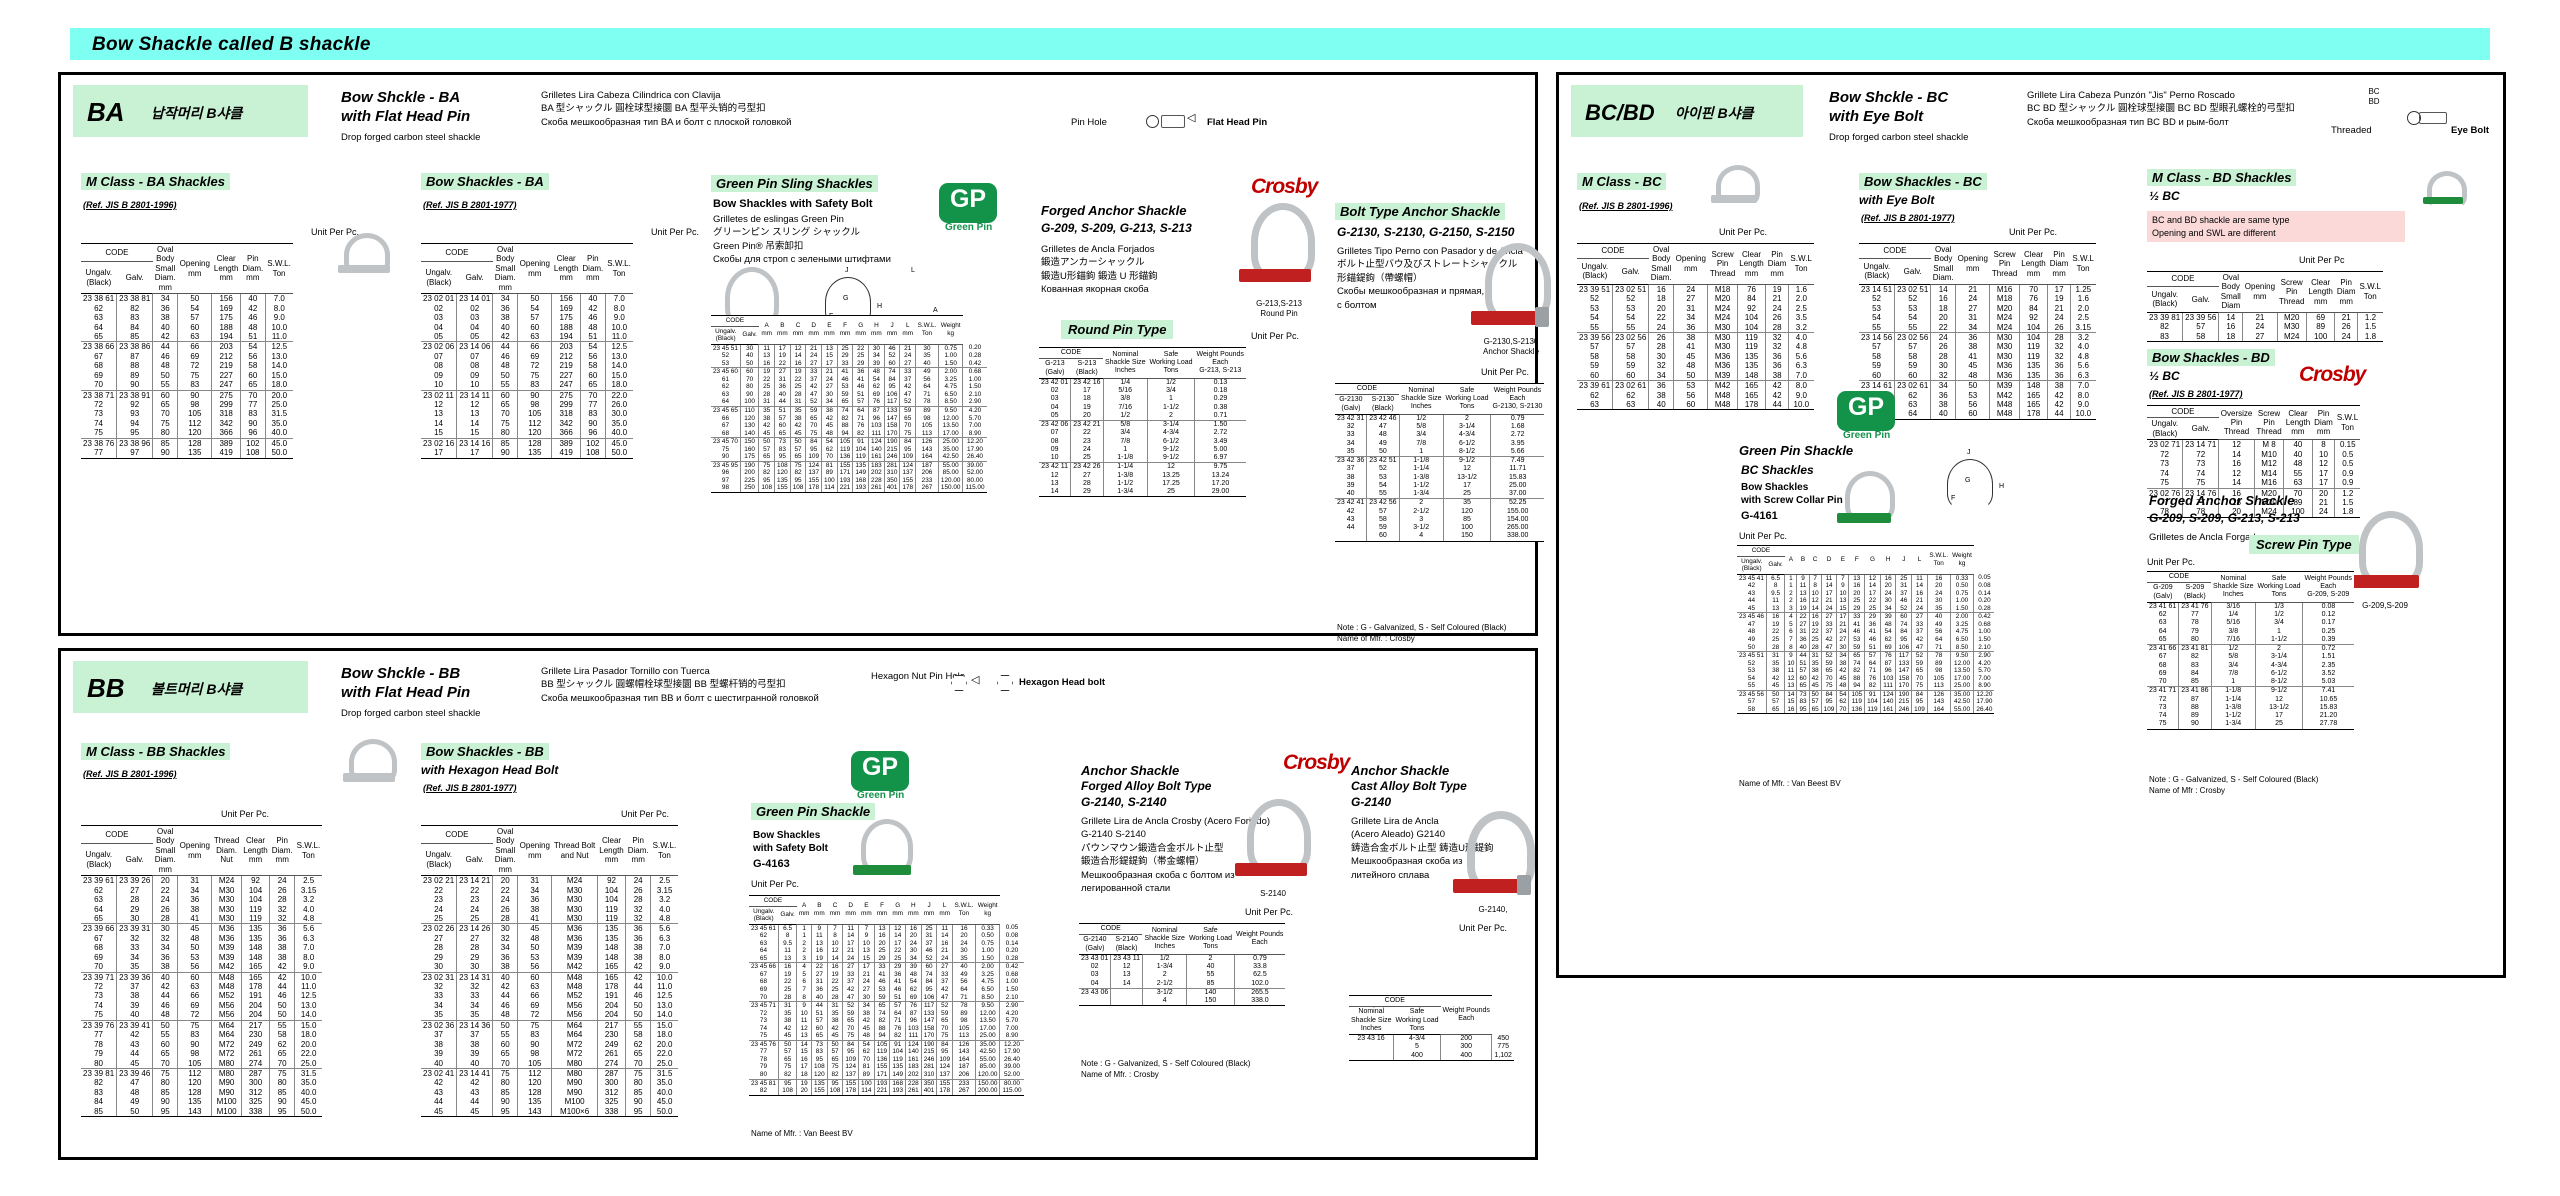 The height and width of the screenshot is (1196, 2560). What do you see at coordinates (1961, 601) in the screenshot?
I see `table-cell: 1.00` at bounding box center [1961, 601].